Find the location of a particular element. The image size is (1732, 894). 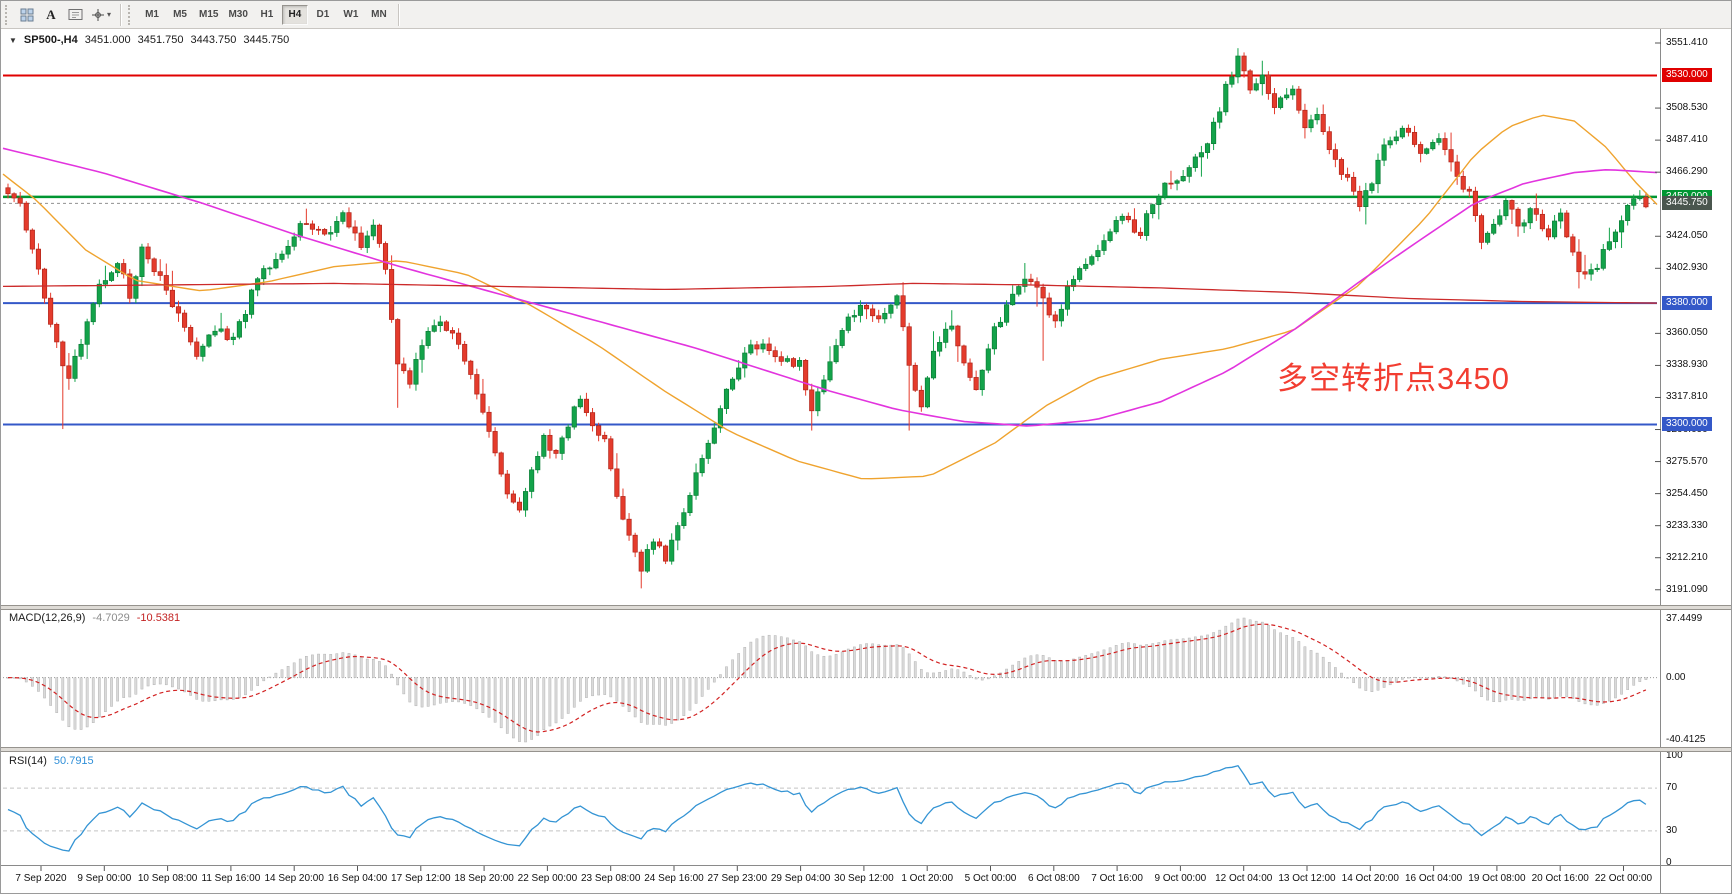

price-tick-label: 3317.810 is located at coordinates (1687, 397).